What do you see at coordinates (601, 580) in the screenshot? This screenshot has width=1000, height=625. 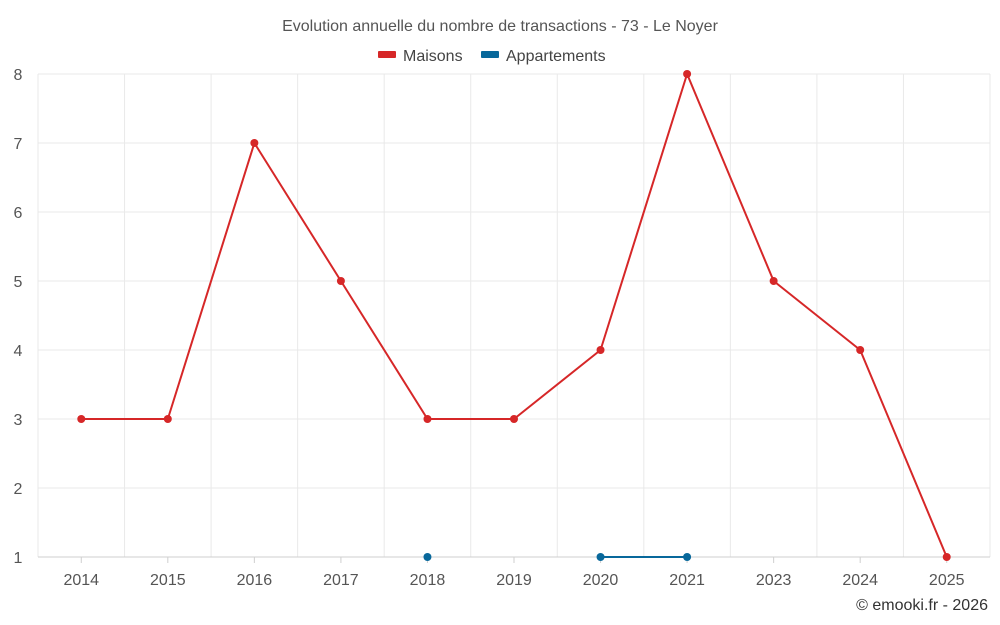 I see `x-tick-label: 2020` at bounding box center [601, 580].